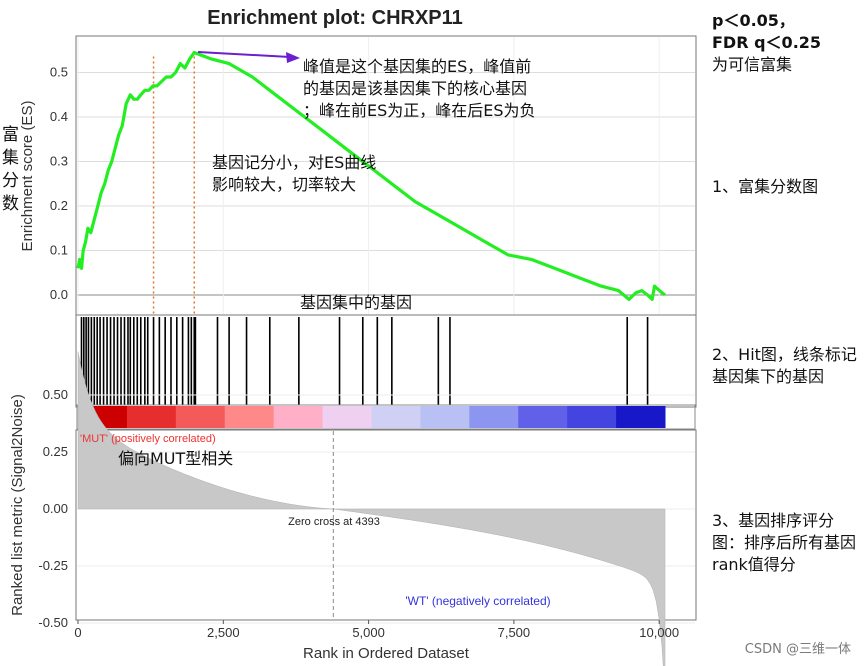 Image resolution: width=865 pixels, height=666 pixels. I want to click on x-tick-label: 5,000, so click(368, 632).